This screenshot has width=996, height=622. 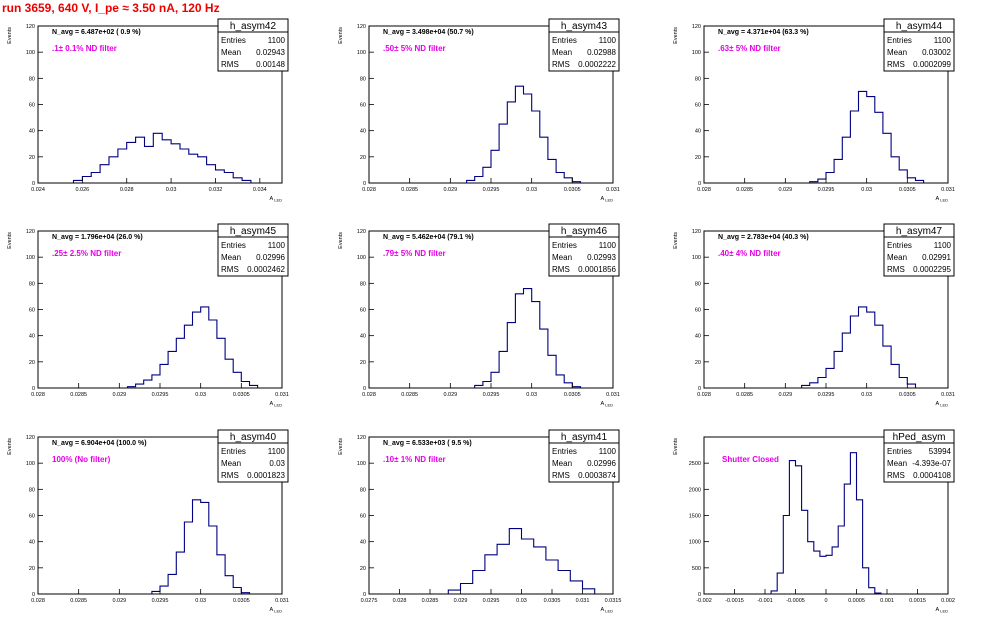 What do you see at coordinates (919, 437) in the screenshot?
I see `stats-title: hPed_asym` at bounding box center [919, 437].